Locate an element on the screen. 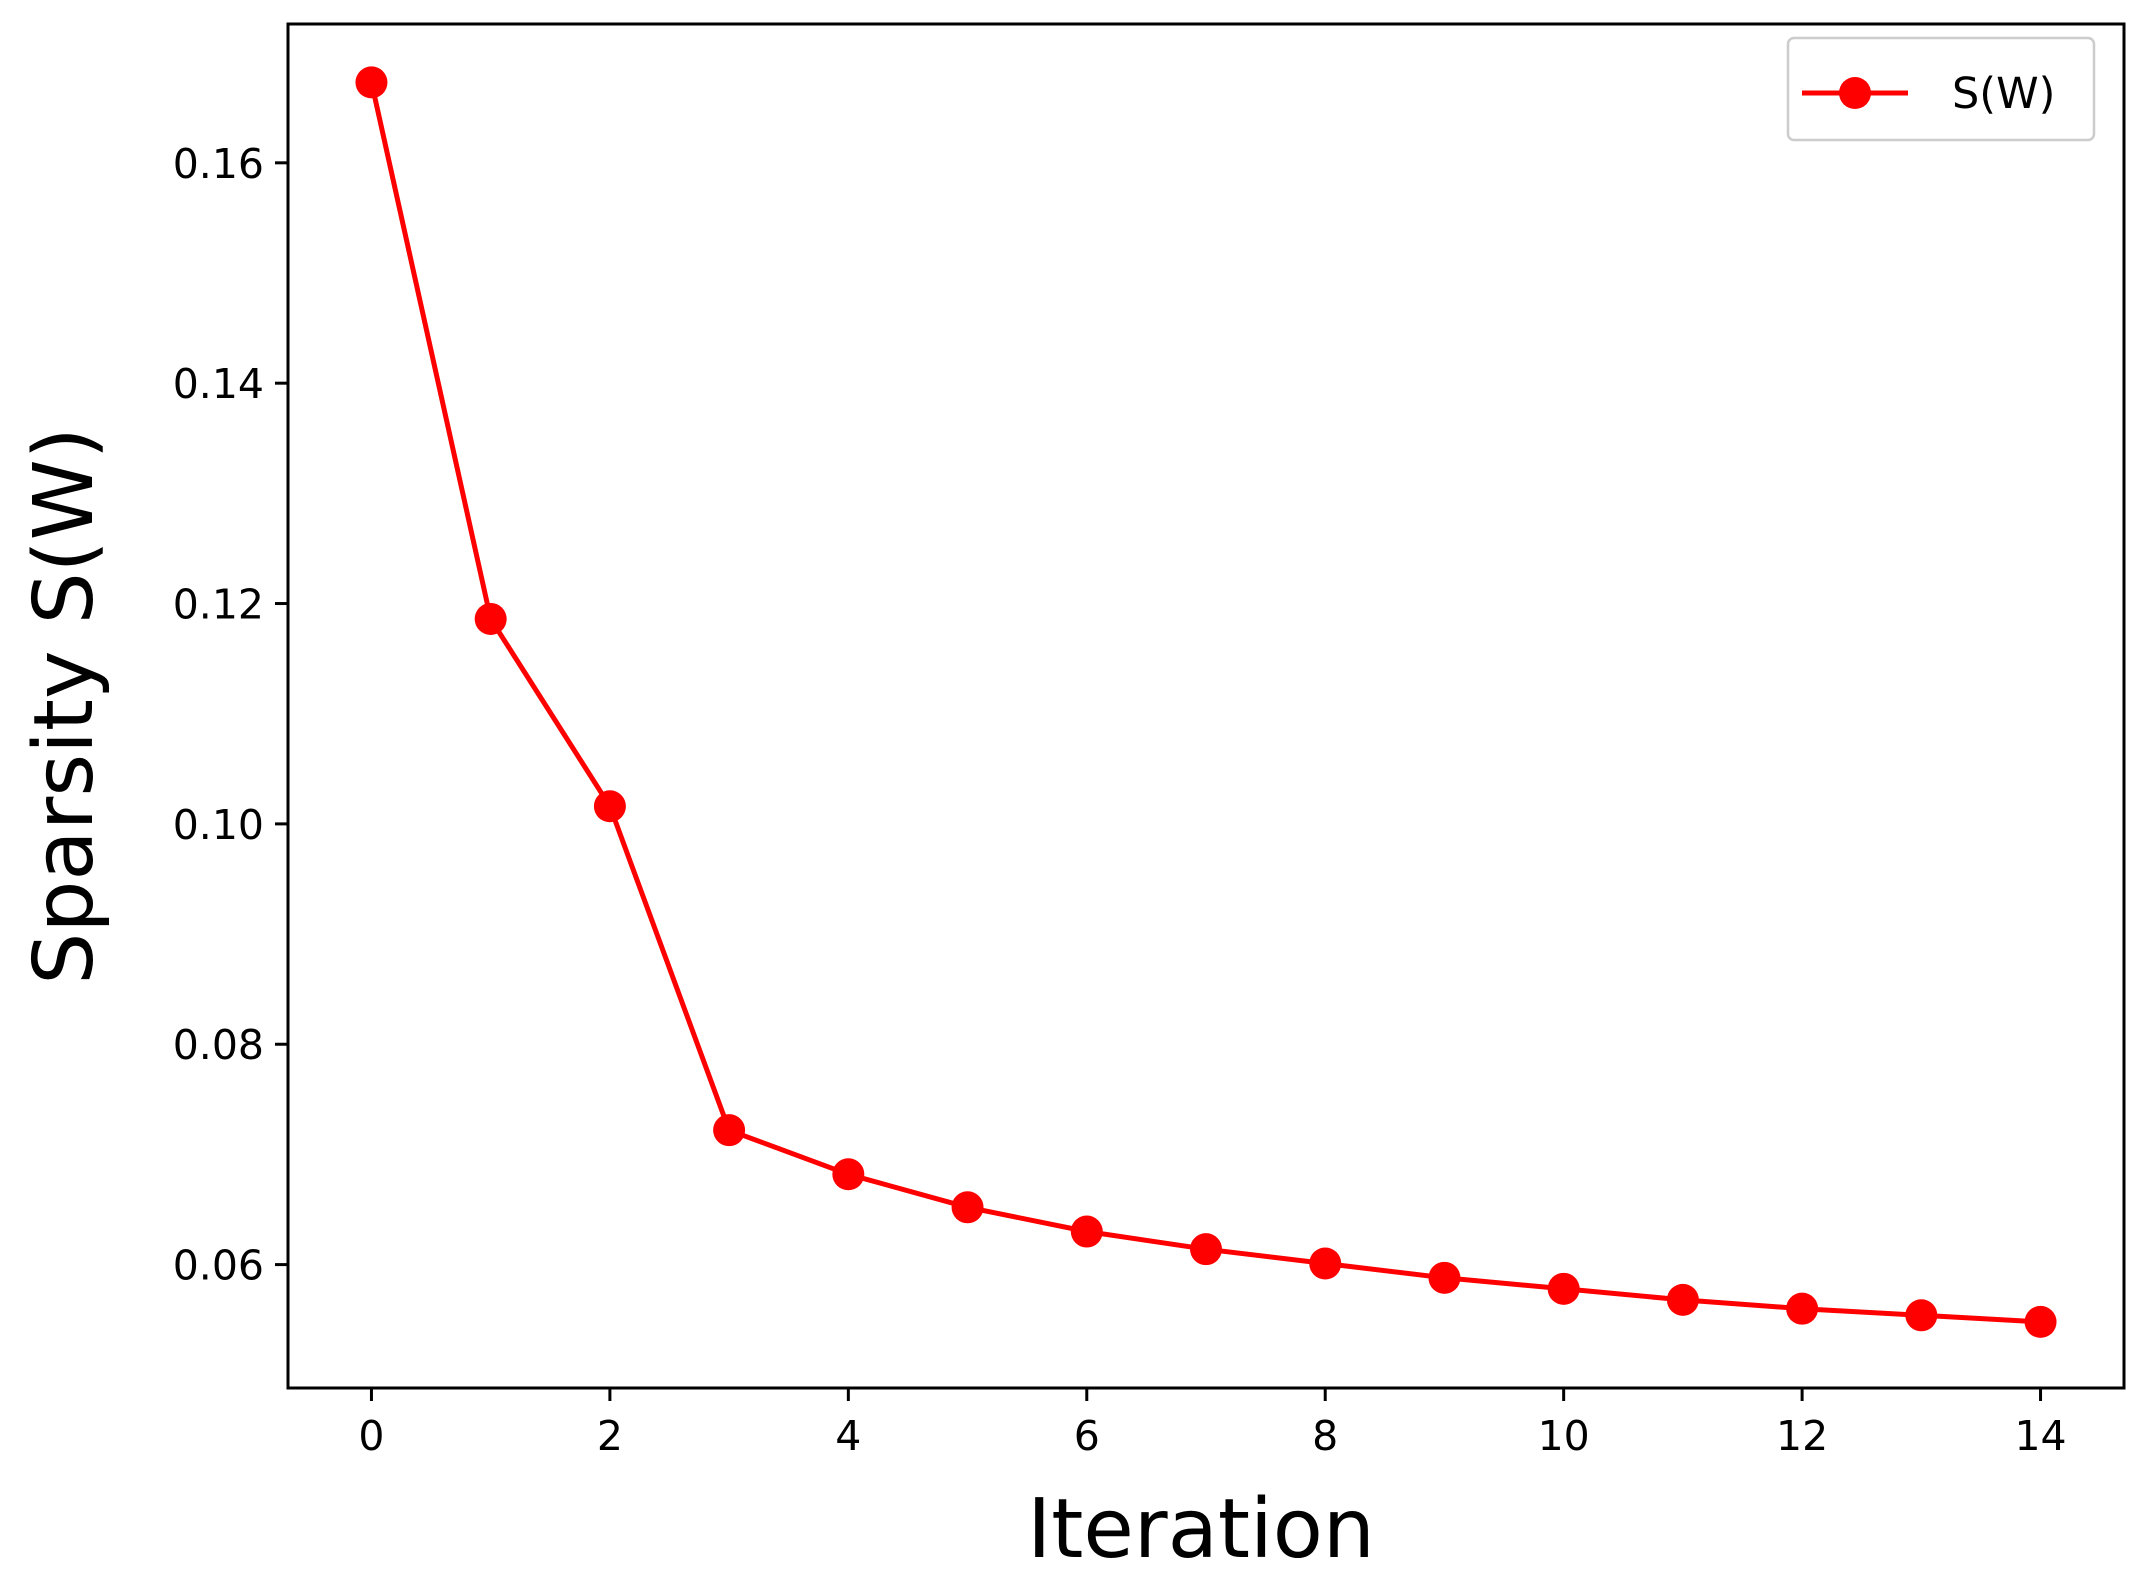 This screenshot has height=1580, width=2139. y-tick-label: 0.10 is located at coordinates (218, 825).